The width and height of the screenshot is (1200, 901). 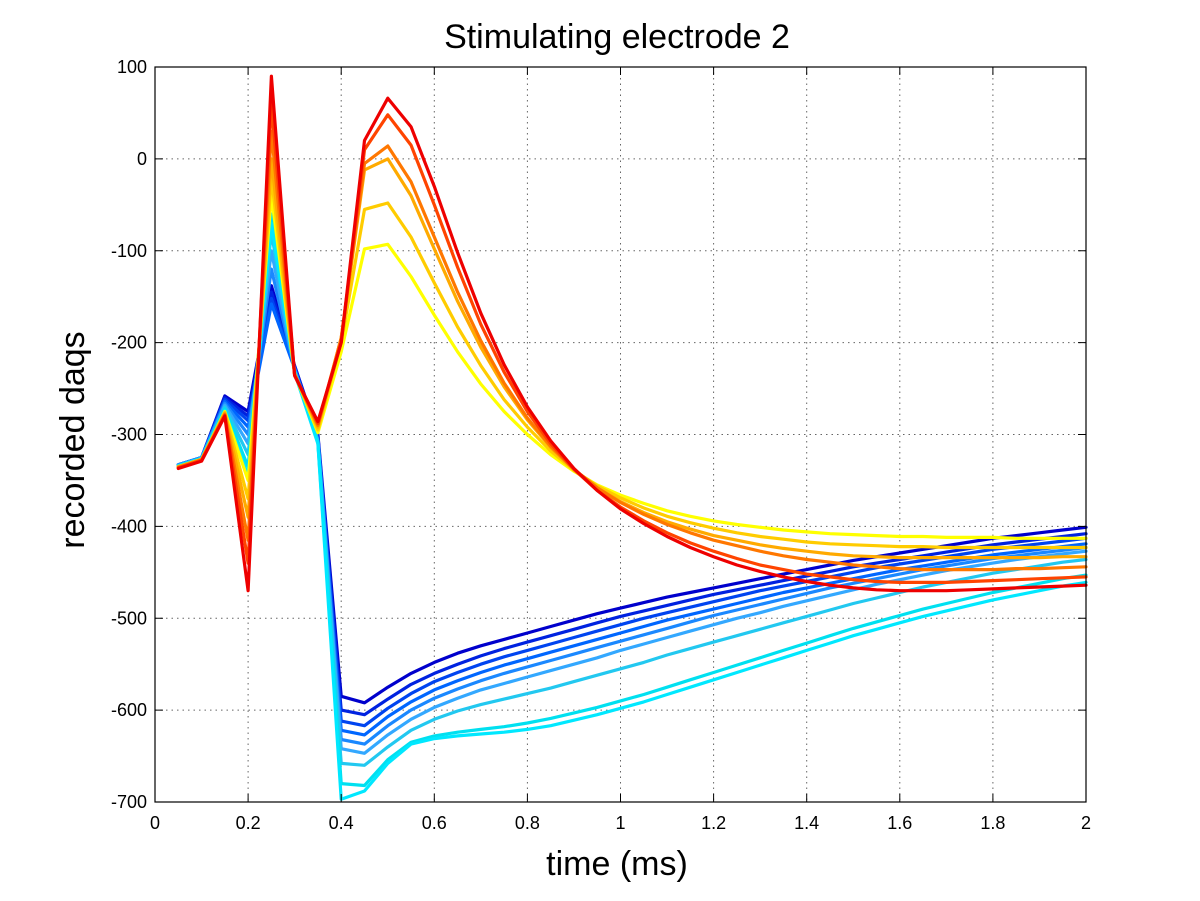 I want to click on y-tick-label: 100, so click(x=132, y=67).